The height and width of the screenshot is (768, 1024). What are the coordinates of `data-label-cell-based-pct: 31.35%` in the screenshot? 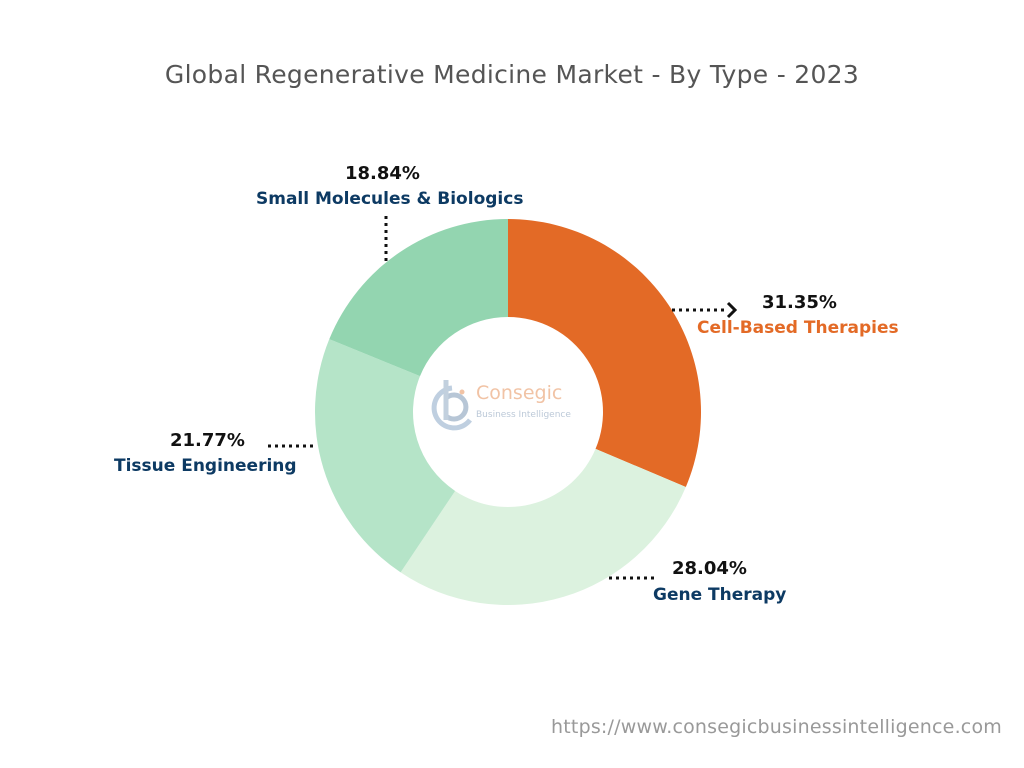 It's located at (799, 302).